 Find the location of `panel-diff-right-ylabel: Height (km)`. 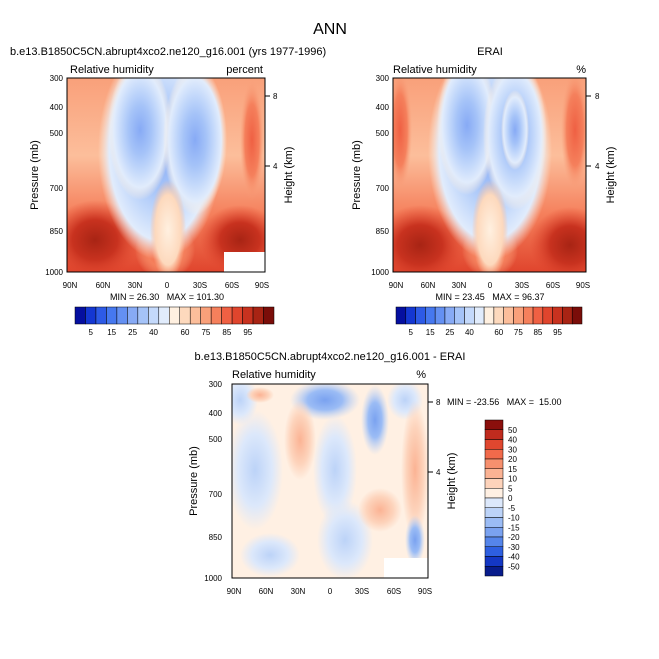

panel-diff-right-ylabel: Height (km) is located at coordinates (452, 481).